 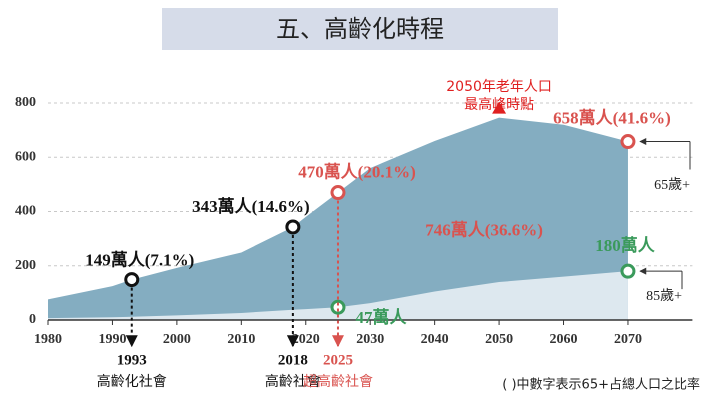 I want to click on milestone-year: 2025, so click(x=338, y=360).